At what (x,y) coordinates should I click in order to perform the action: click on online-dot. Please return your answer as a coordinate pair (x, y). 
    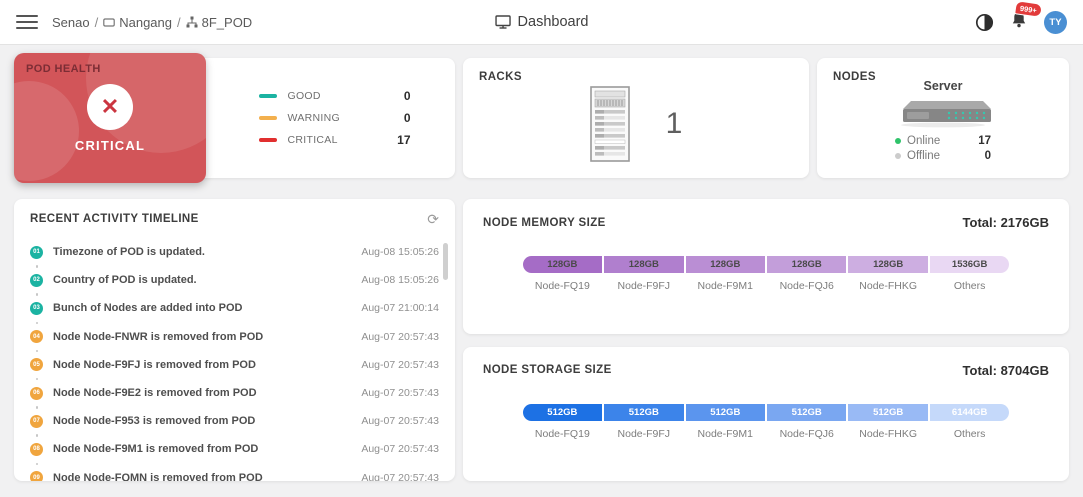
    Looking at the image, I should click on (898, 141).